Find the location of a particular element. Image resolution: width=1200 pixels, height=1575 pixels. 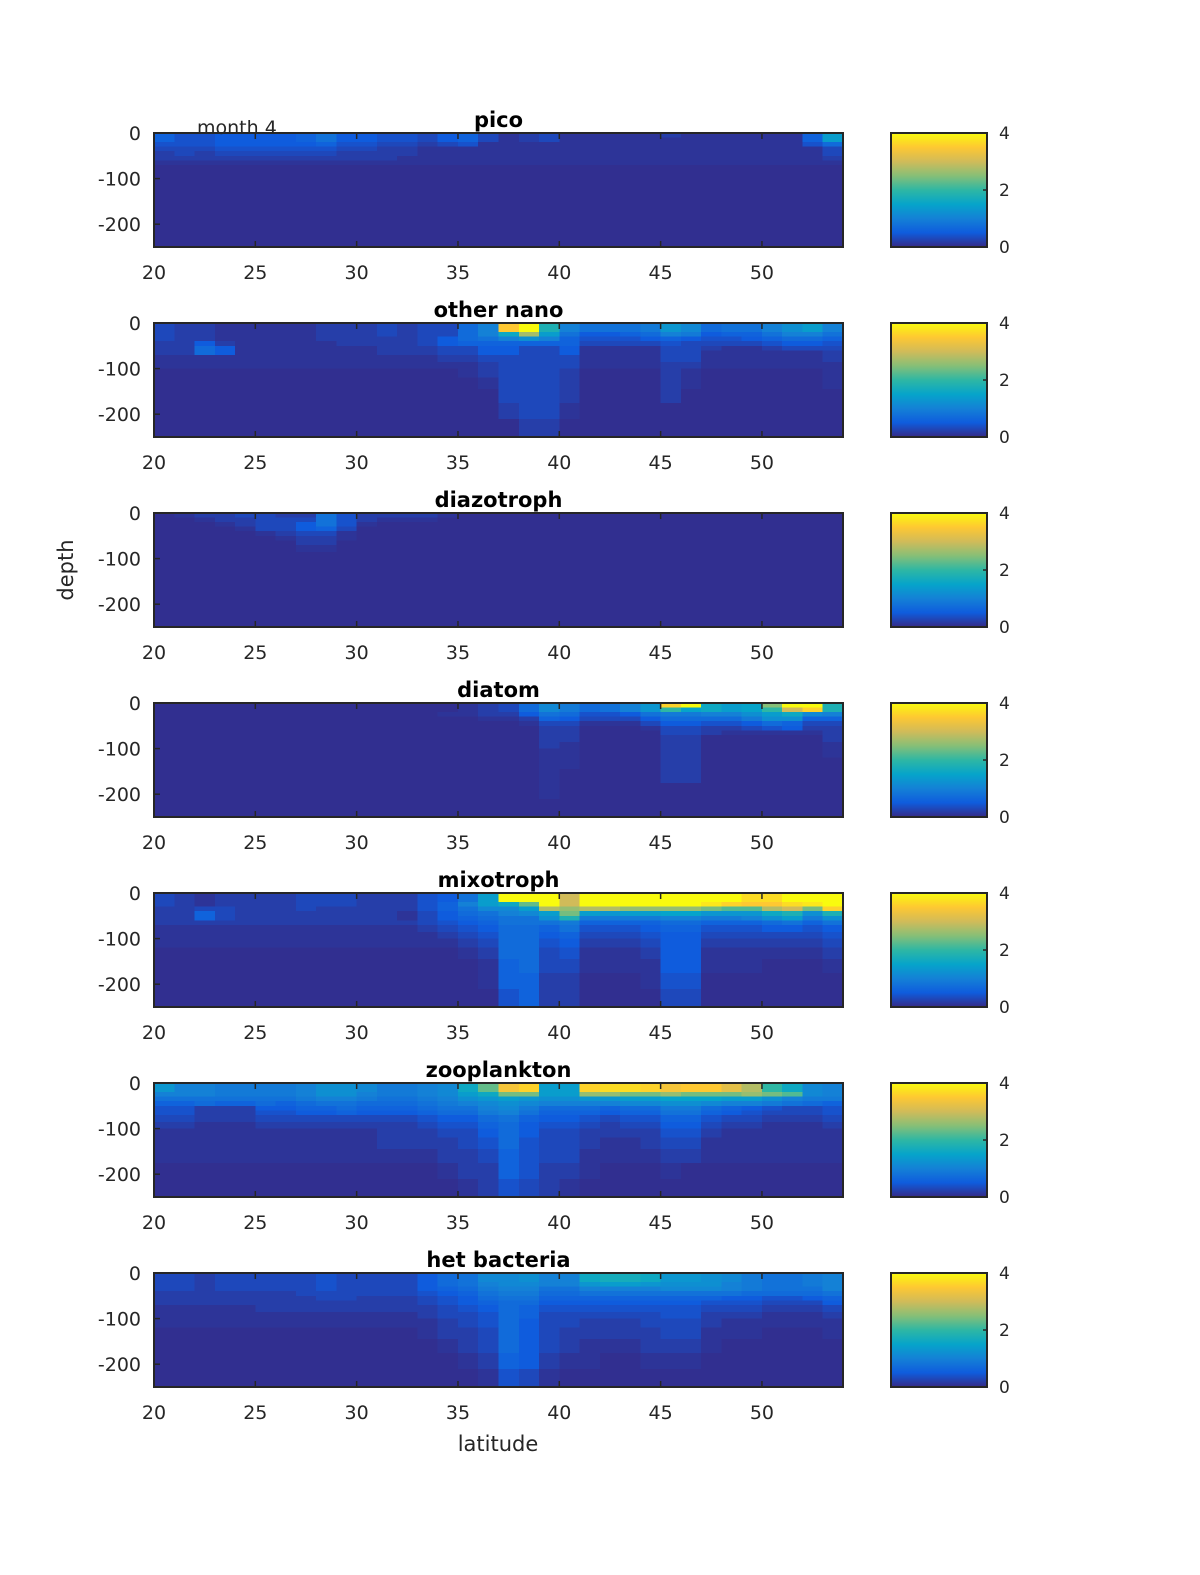

y-tick-label: -200 is located at coordinates (119, 795).